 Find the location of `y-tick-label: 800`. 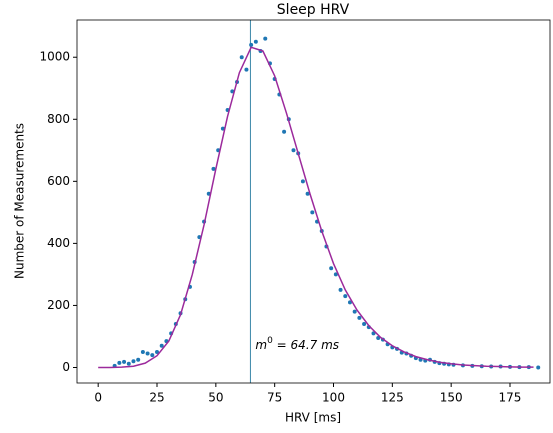

y-tick-label: 800 is located at coordinates (58, 119).